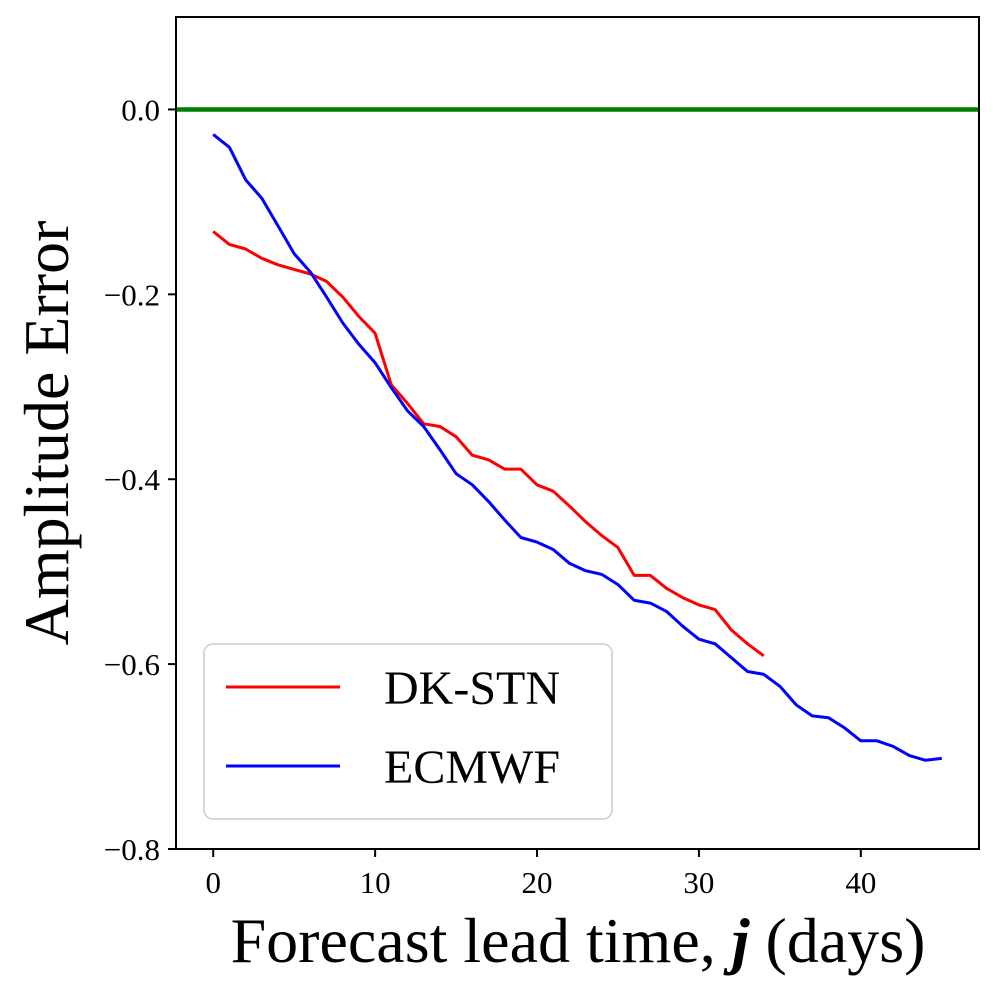  Describe the element at coordinates (132, 849) in the screenshot. I see `y-tick-label: −0.8` at that location.